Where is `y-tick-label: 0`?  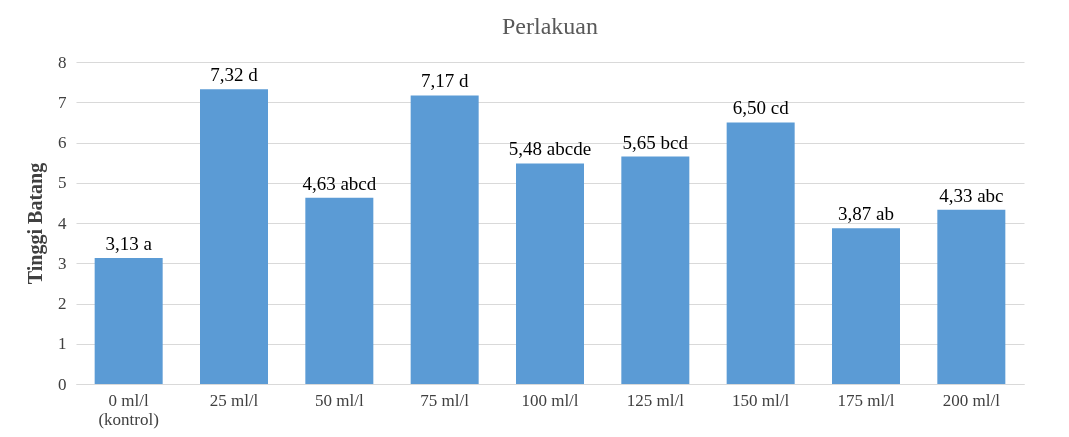
y-tick-label: 0 is located at coordinates (62, 384).